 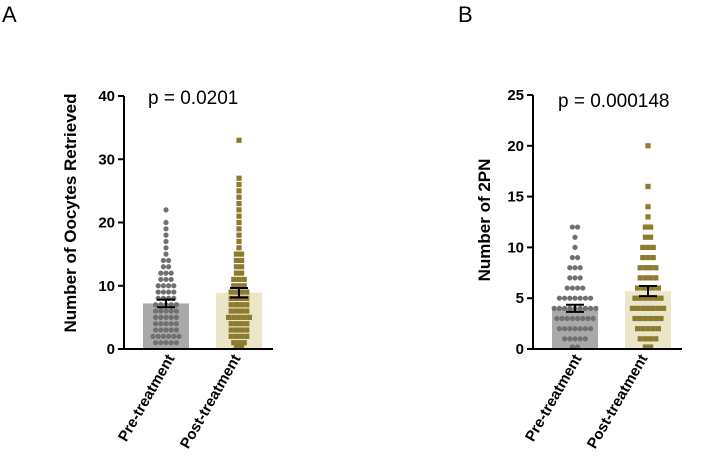 I want to click on y-tick-label: 15, so click(x=515, y=197).